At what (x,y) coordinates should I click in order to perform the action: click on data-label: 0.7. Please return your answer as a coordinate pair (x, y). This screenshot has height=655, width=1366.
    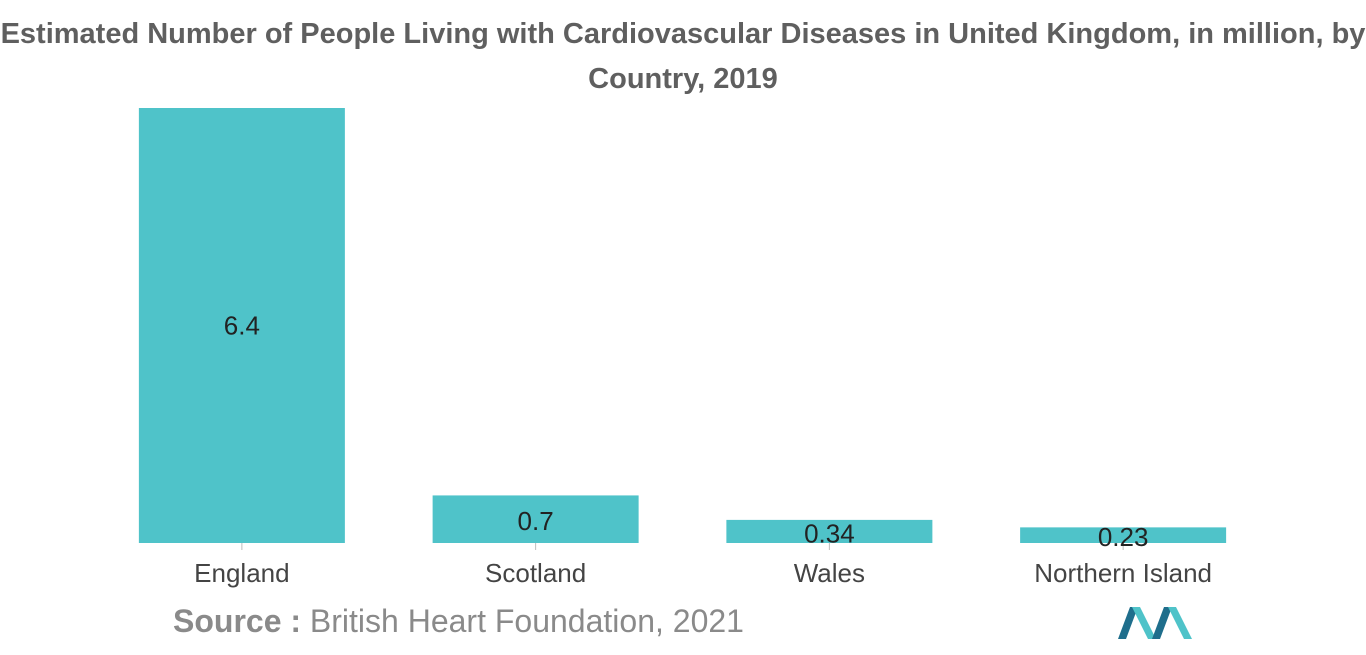
    Looking at the image, I should click on (536, 521).